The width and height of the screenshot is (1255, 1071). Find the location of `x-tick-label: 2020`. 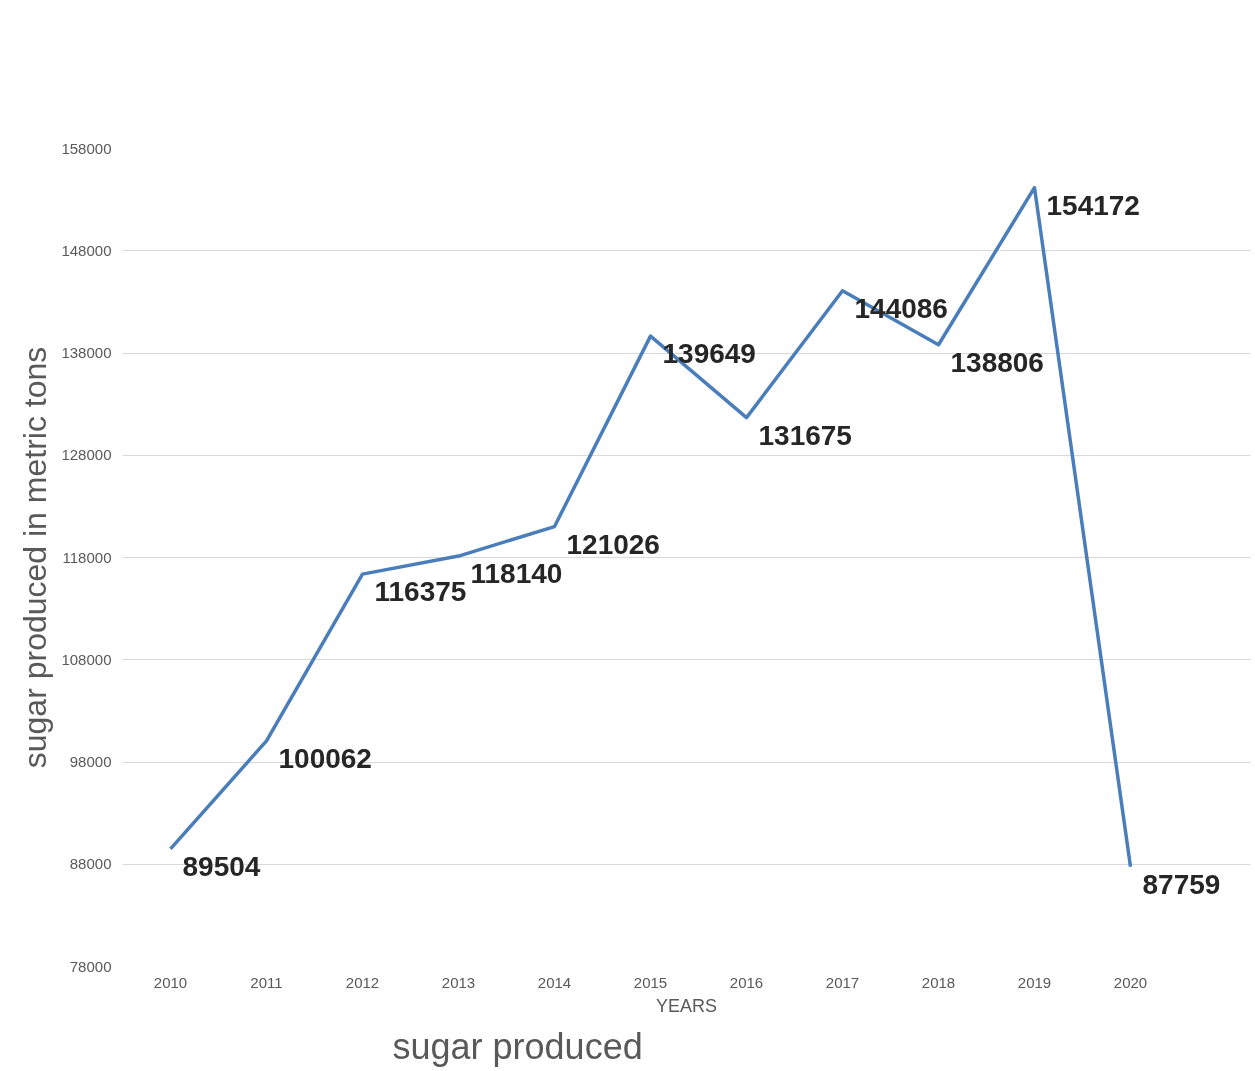

x-tick-label: 2020 is located at coordinates (1130, 982).